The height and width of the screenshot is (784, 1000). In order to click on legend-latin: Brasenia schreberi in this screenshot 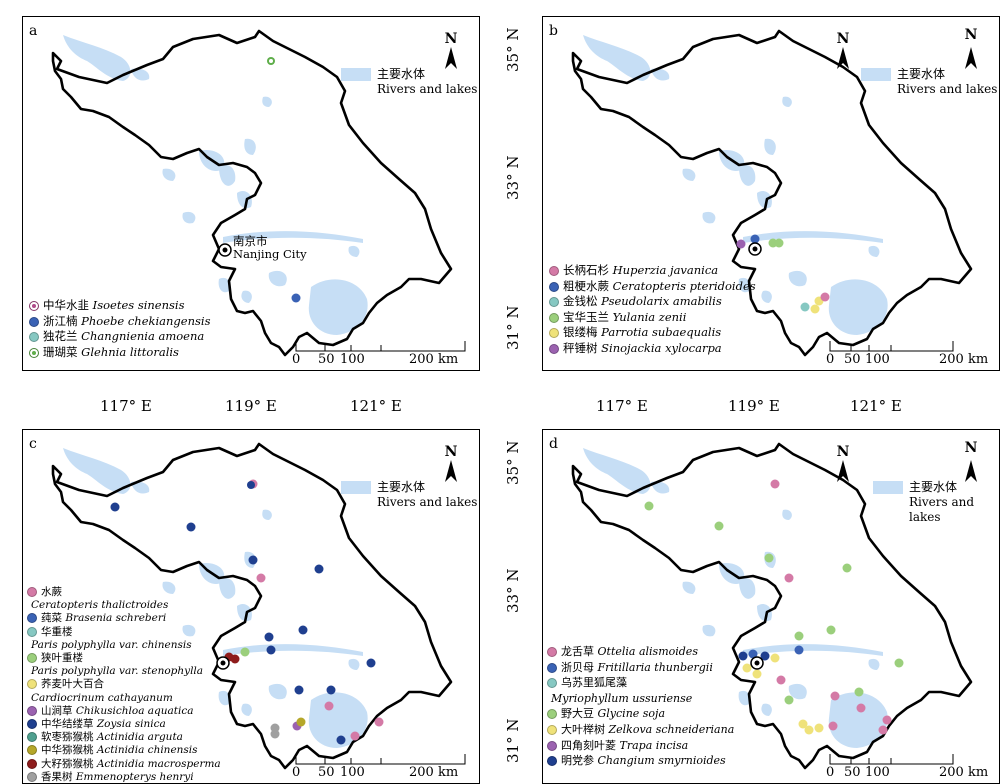, I will do `click(116, 618)`.